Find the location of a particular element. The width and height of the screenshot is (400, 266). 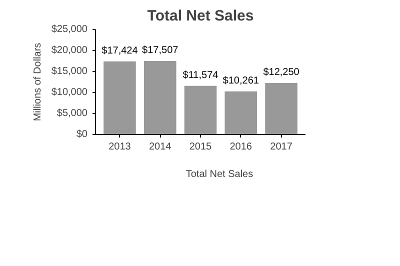

data-label: $17,424 is located at coordinates (120, 50).